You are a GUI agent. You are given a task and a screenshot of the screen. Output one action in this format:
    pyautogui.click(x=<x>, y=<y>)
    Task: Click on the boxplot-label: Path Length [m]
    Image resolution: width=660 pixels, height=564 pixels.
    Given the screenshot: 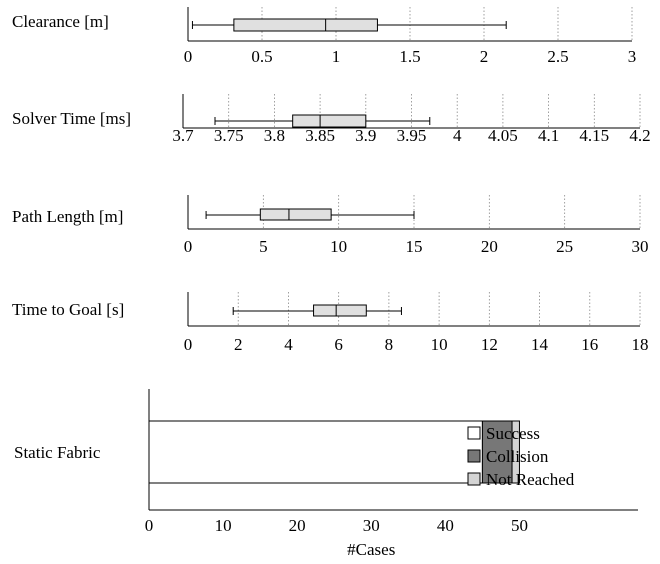 What is the action you would take?
    pyautogui.click(x=67, y=216)
    